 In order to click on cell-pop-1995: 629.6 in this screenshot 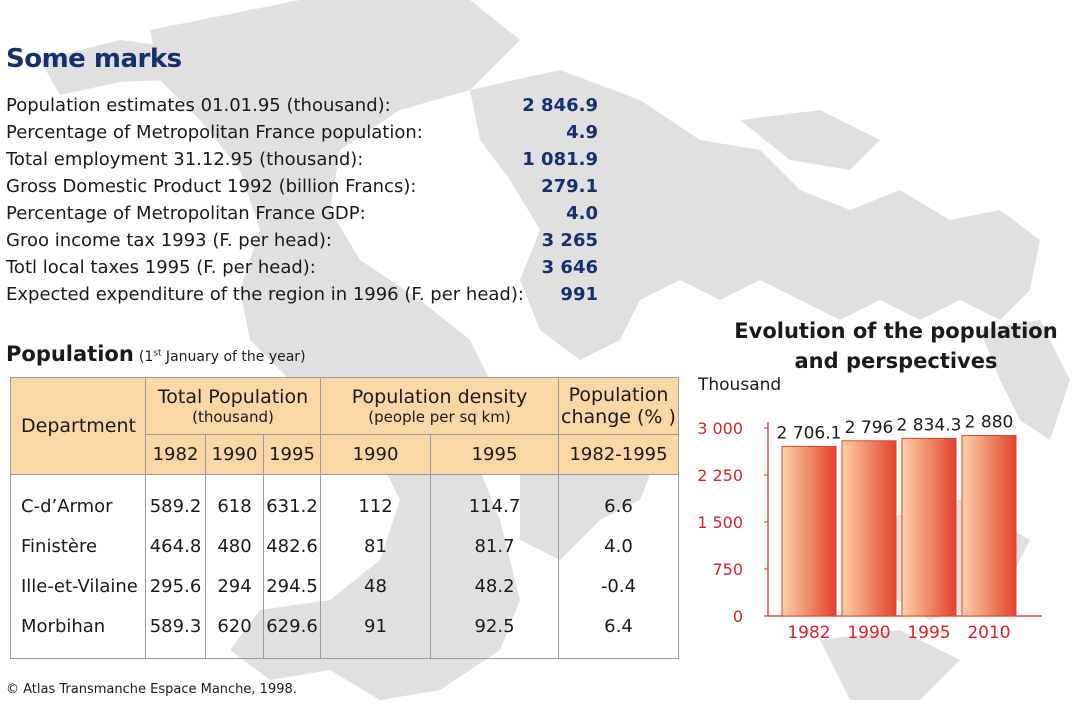, I will do `click(292, 626)`.